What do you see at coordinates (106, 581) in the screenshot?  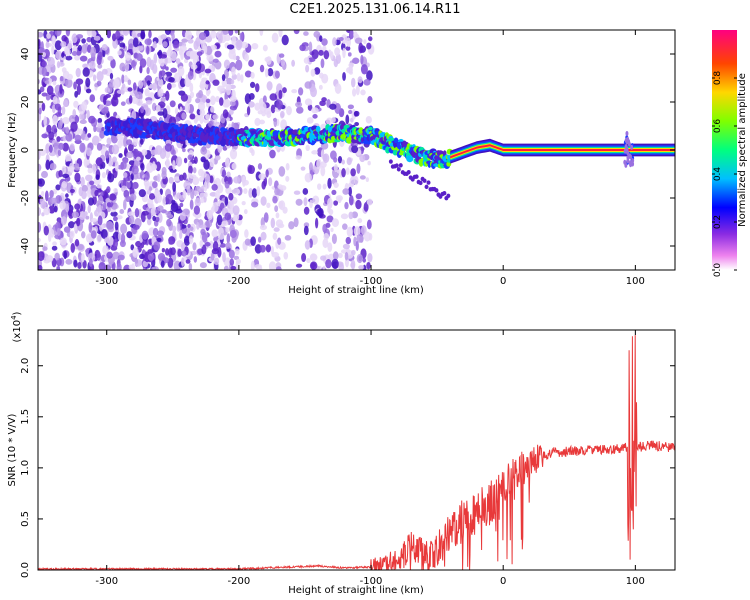 I see `x-tick-label: -300` at bounding box center [106, 581].